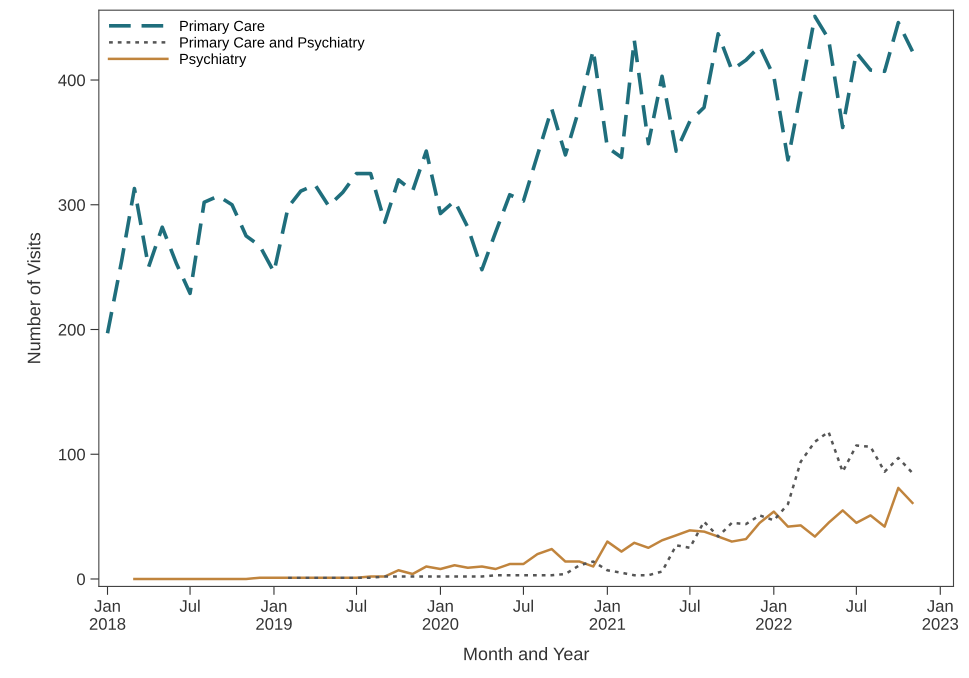 This screenshot has width=969, height=678. What do you see at coordinates (81, 579) in the screenshot?
I see `y-tick-label: 0` at bounding box center [81, 579].